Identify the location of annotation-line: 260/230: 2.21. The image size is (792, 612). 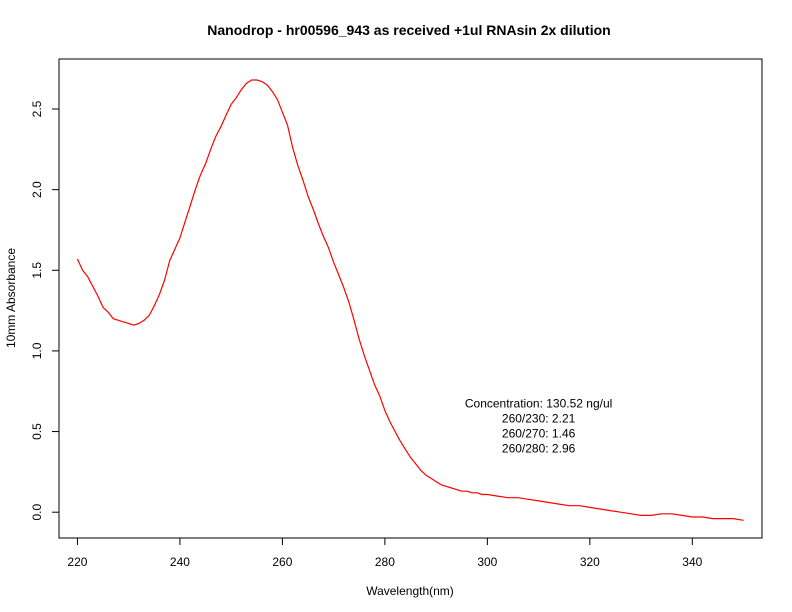
(539, 418).